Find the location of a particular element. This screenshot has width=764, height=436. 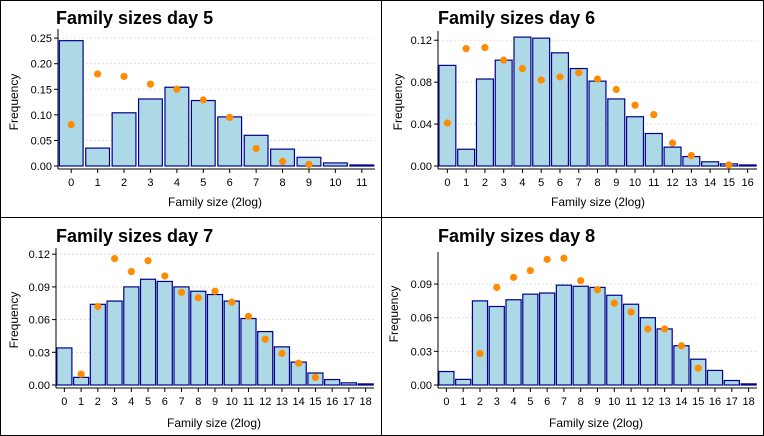

y-tick-label: 0.09 is located at coordinates (39, 288).